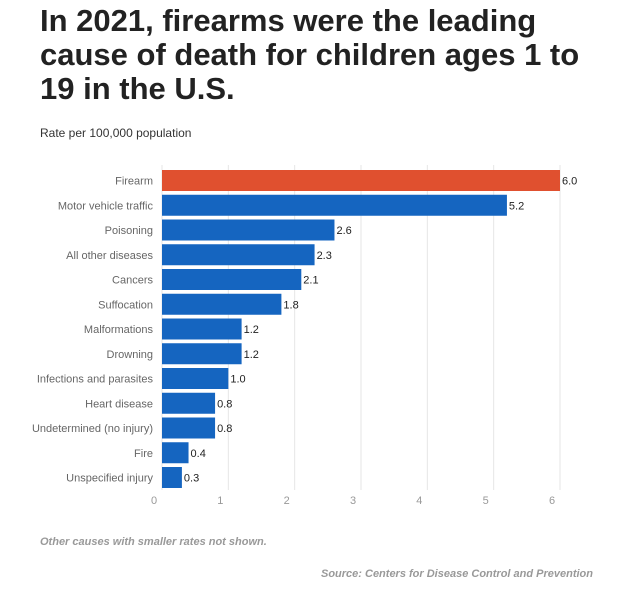  I want to click on chart-subtitle: Rate per 100,000 population, so click(116, 133).